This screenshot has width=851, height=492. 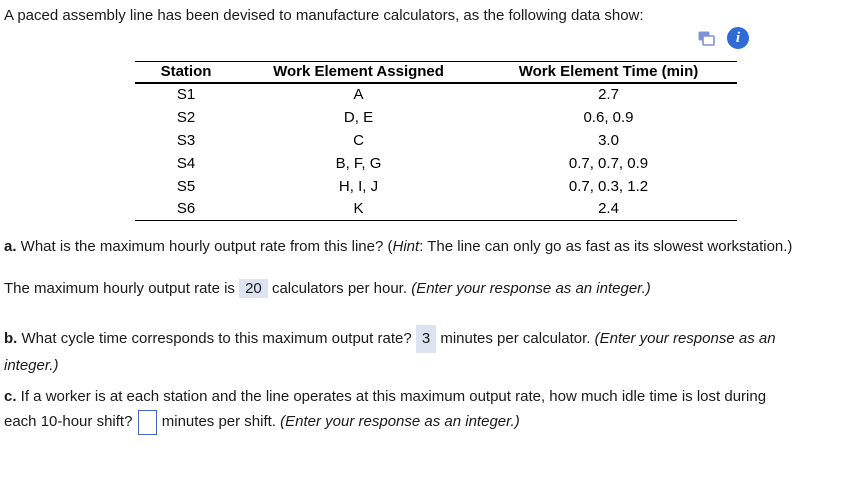 I want to click on table-cell-station: S2, so click(x=186, y=117).